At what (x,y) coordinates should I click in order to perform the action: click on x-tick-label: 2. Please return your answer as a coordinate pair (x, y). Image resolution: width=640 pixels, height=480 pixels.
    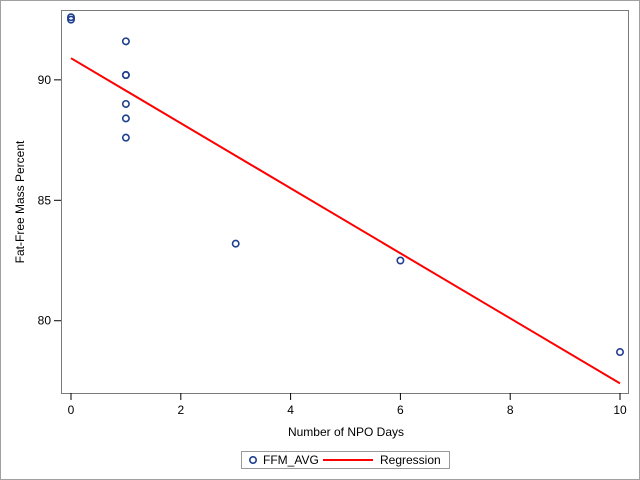
    Looking at the image, I should click on (180, 410).